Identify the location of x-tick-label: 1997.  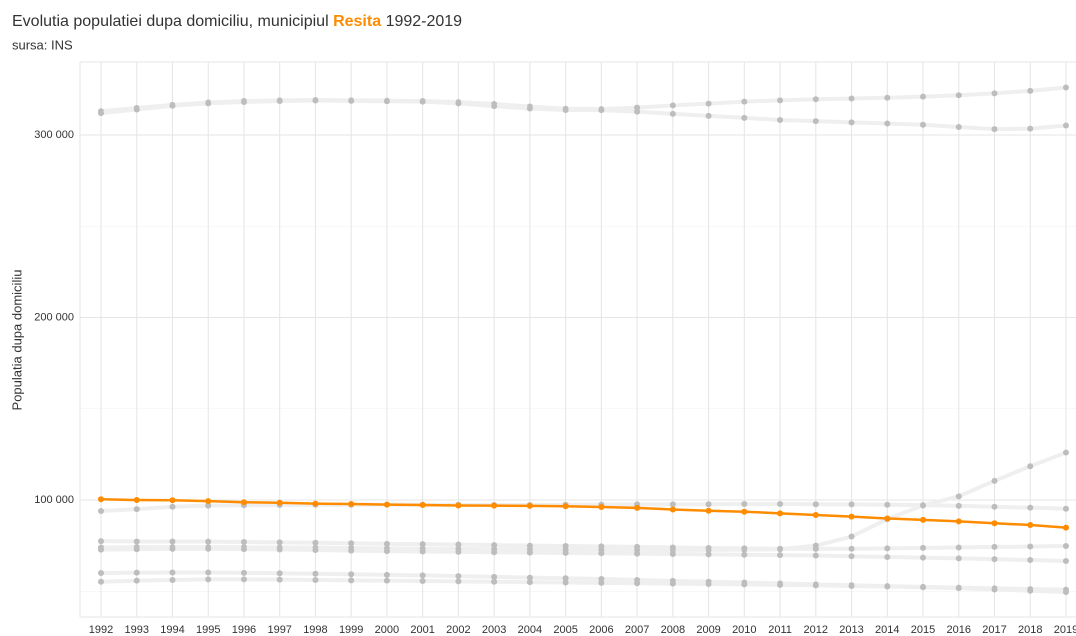
(279, 630).